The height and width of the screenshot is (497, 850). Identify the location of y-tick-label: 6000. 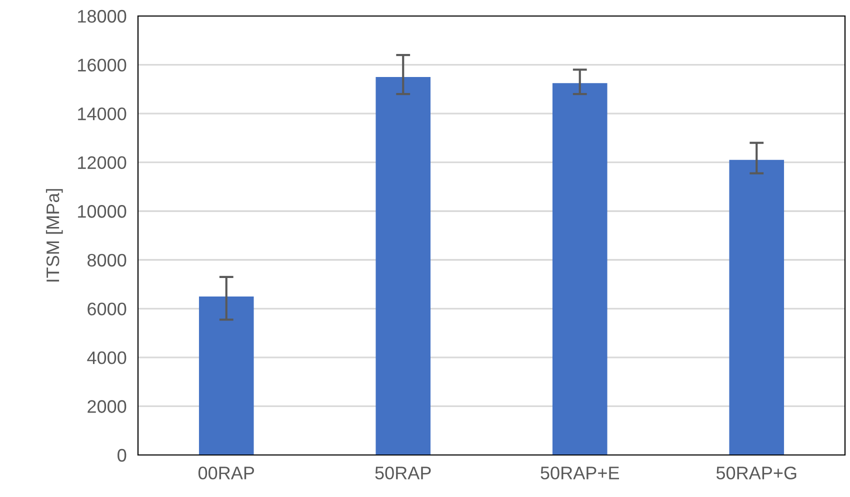
(107, 309).